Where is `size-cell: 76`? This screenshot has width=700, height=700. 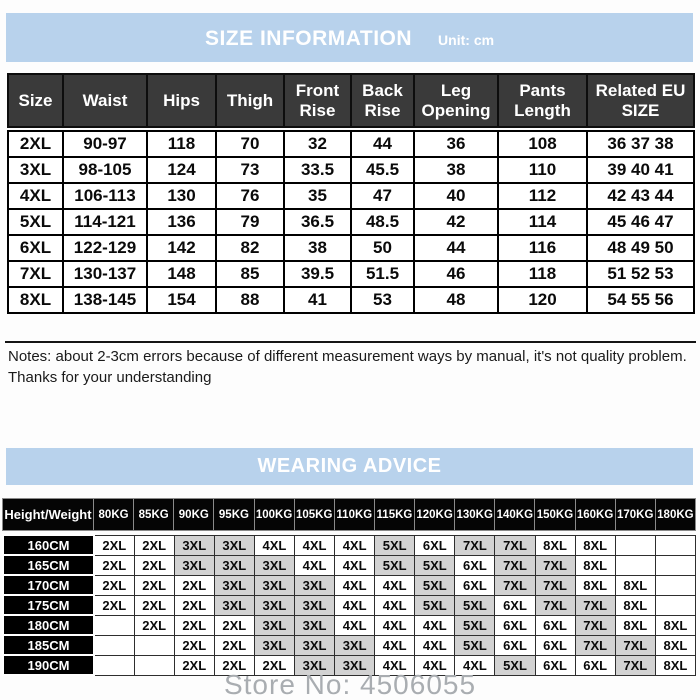
size-cell: 76 is located at coordinates (250, 196).